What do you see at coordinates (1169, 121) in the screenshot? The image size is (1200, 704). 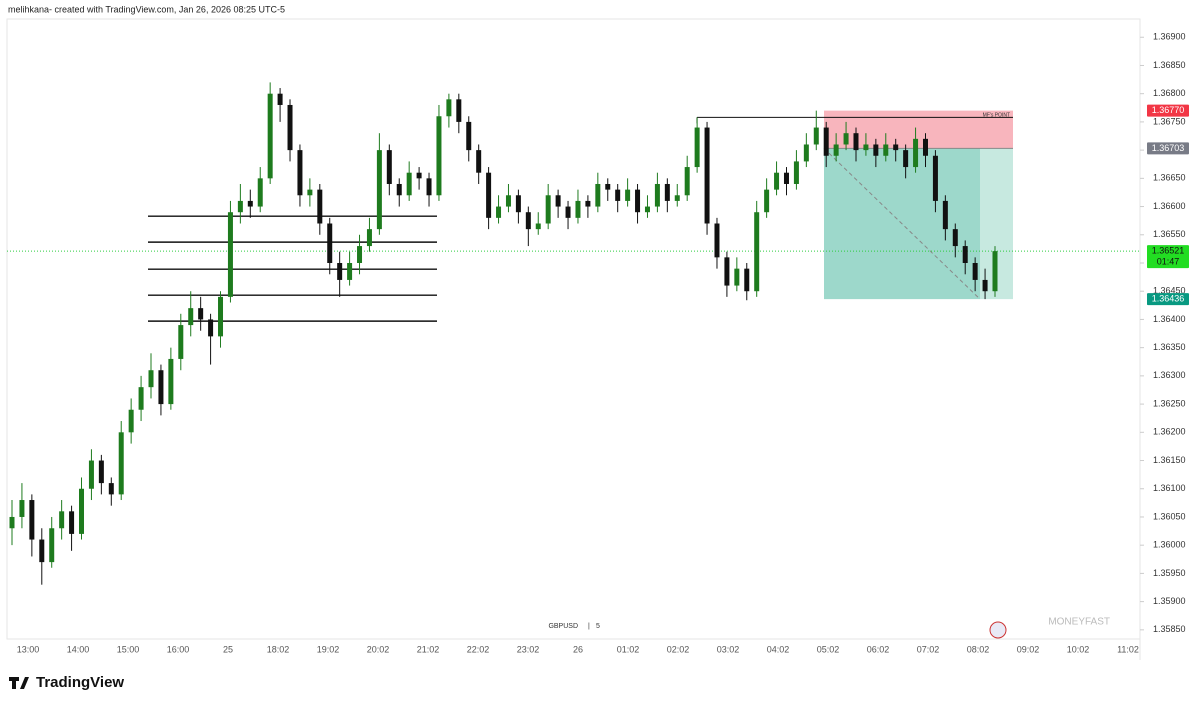 I see `y-tick-label: 1.36750` at bounding box center [1169, 121].